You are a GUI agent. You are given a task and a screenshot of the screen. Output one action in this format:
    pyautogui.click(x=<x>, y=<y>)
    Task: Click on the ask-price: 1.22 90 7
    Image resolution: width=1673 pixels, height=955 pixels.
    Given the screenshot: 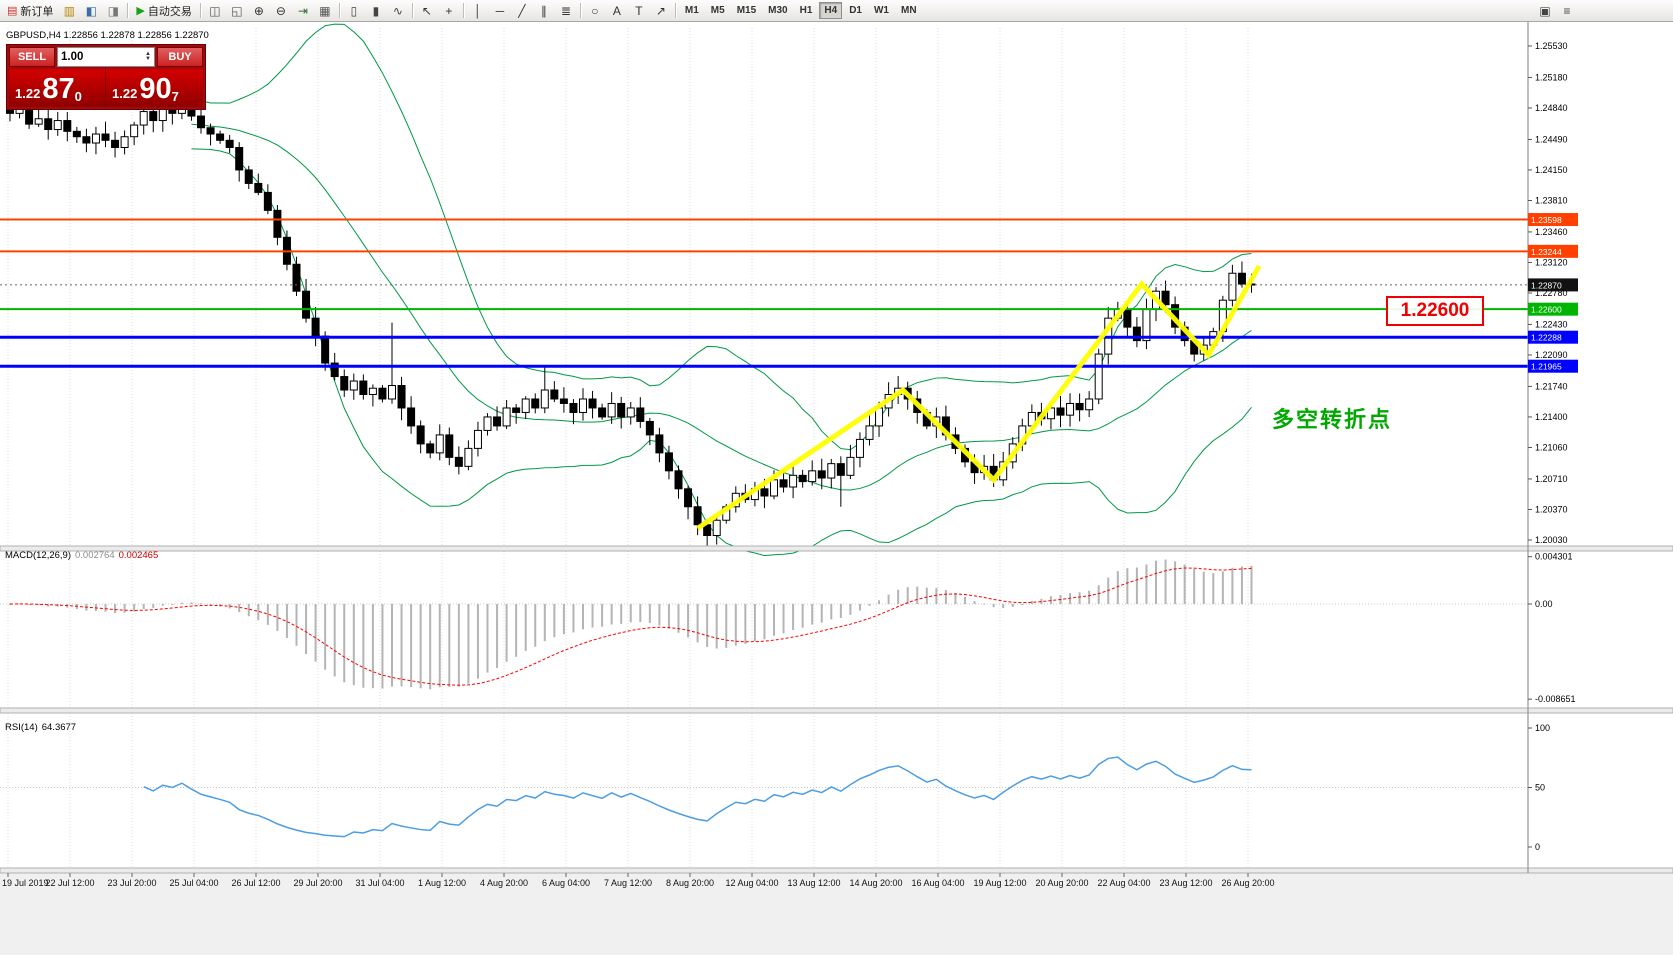 What is the action you would take?
    pyautogui.click(x=154, y=88)
    